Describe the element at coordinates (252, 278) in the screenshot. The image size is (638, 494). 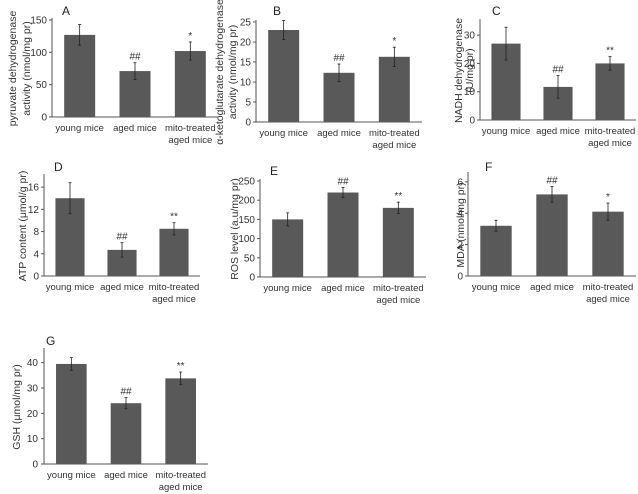
I see `panel-e-ytick-label: 0` at that location.